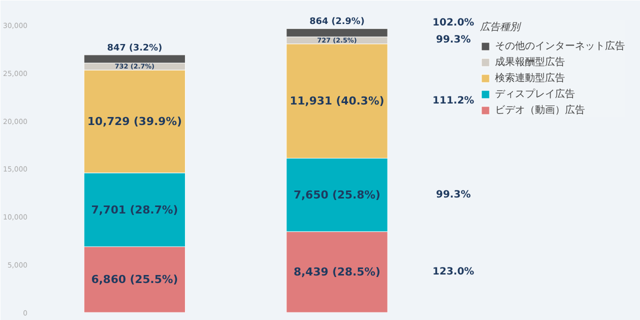 The image size is (640, 320). What do you see at coordinates (337, 272) in the screenshot?
I see `data-label: 8,439 (28.5%)` at bounding box center [337, 272].